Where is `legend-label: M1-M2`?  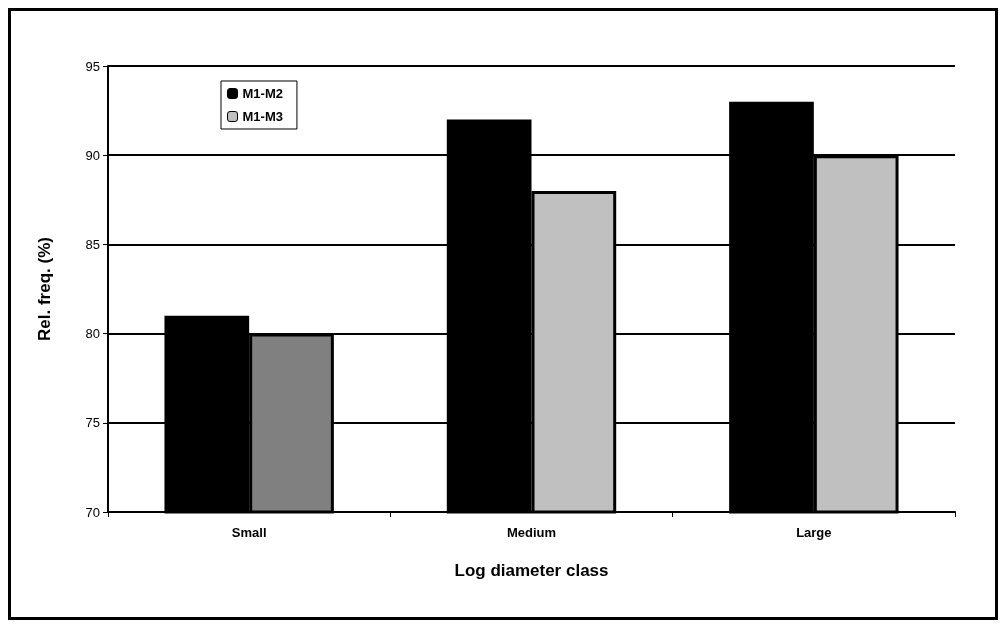
legend-label: M1-M2 is located at coordinates (262, 93).